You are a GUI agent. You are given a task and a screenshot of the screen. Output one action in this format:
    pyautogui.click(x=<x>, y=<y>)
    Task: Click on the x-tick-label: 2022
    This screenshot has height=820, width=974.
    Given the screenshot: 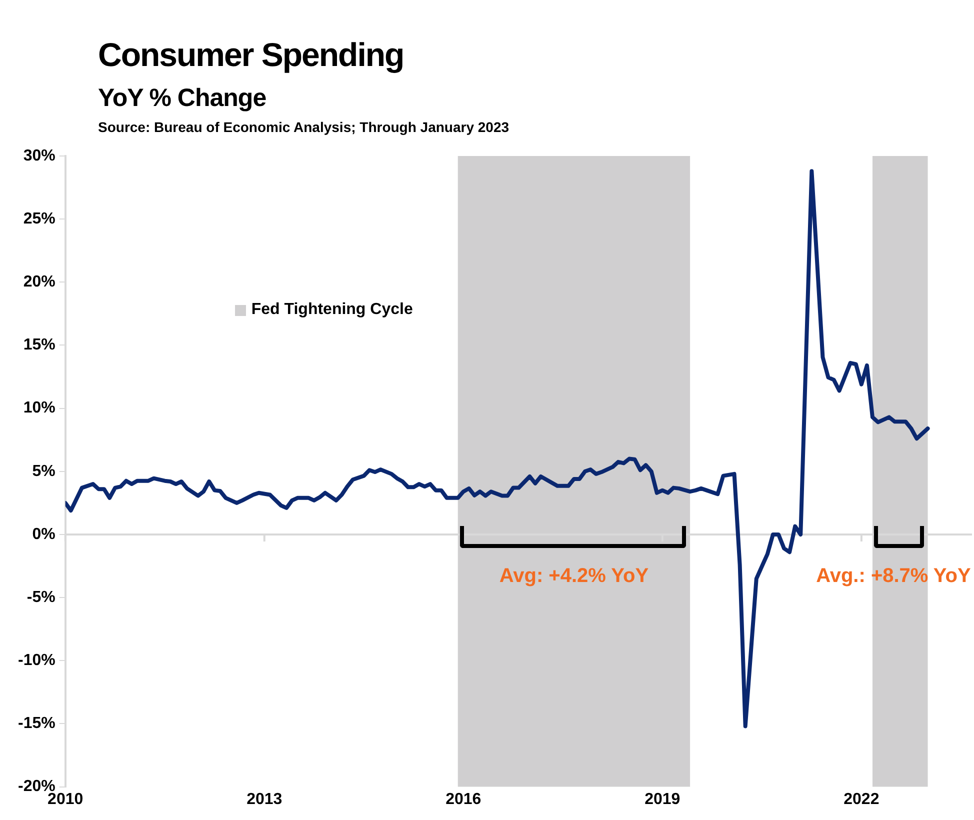 What is the action you would take?
    pyautogui.click(x=862, y=799)
    